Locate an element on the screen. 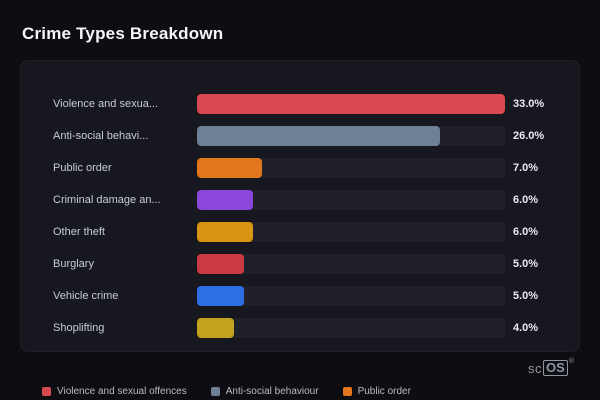 Image resolution: width=600 pixels, height=400 pixels. legend-item: Violence and sexual offences is located at coordinates (114, 391).